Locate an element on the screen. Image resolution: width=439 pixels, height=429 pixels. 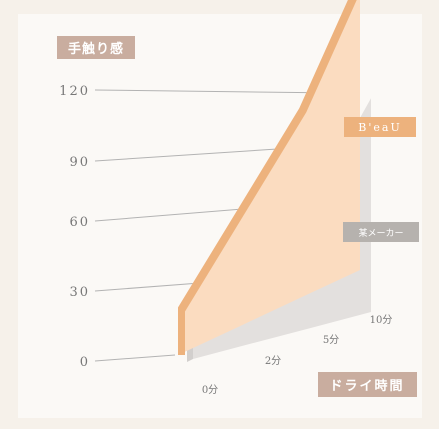
x-tick-label: 2分 is located at coordinates (273, 361).